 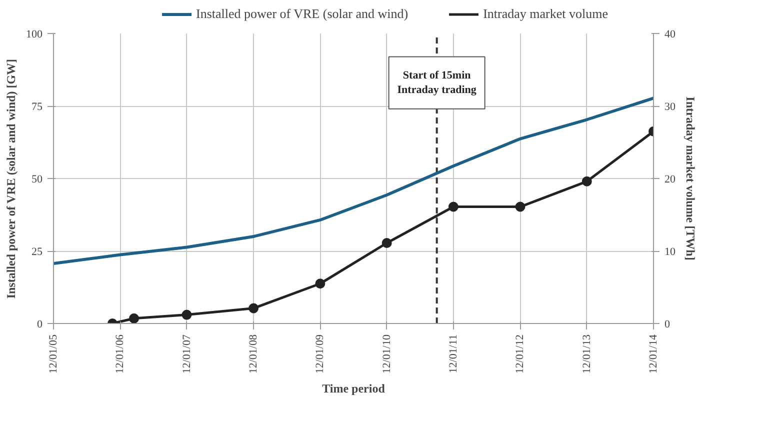 I want to click on x-axis-title: Time period, so click(x=354, y=389).